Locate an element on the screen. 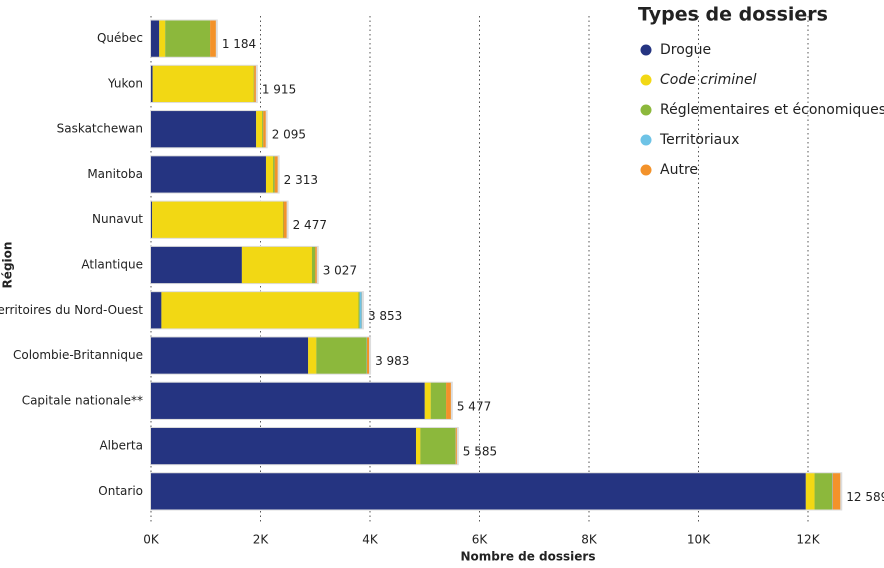 This screenshot has width=884, height=568. y-tick-label: Québec is located at coordinates (120, 38).